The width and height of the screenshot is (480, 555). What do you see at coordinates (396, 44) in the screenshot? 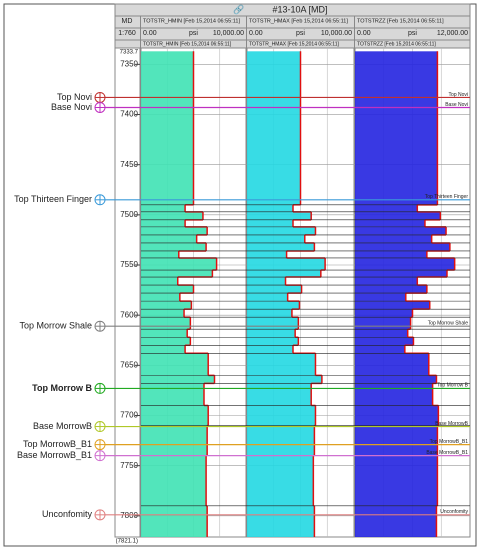
I see `track-name-repeat: TOTSTRZZ [Feb 15,2014 06:55:11]` at bounding box center [396, 44].